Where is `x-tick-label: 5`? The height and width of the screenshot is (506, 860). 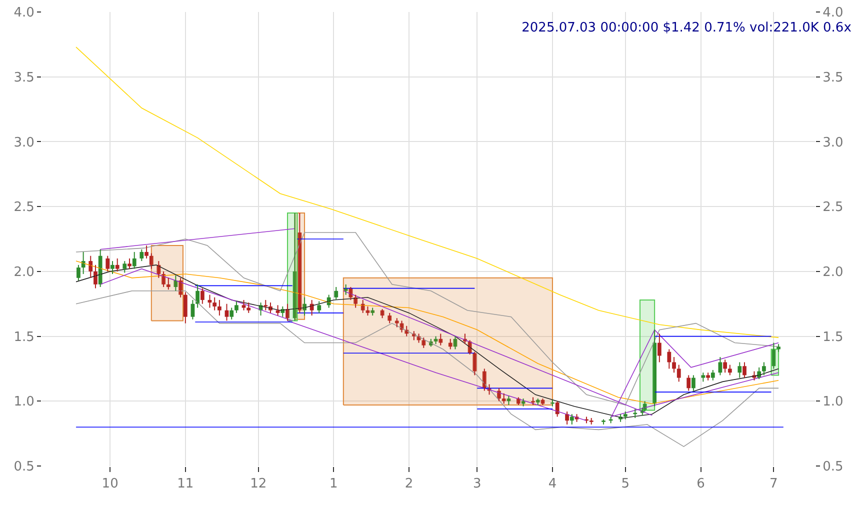 x-tick-label: 5 is located at coordinates (625, 484).